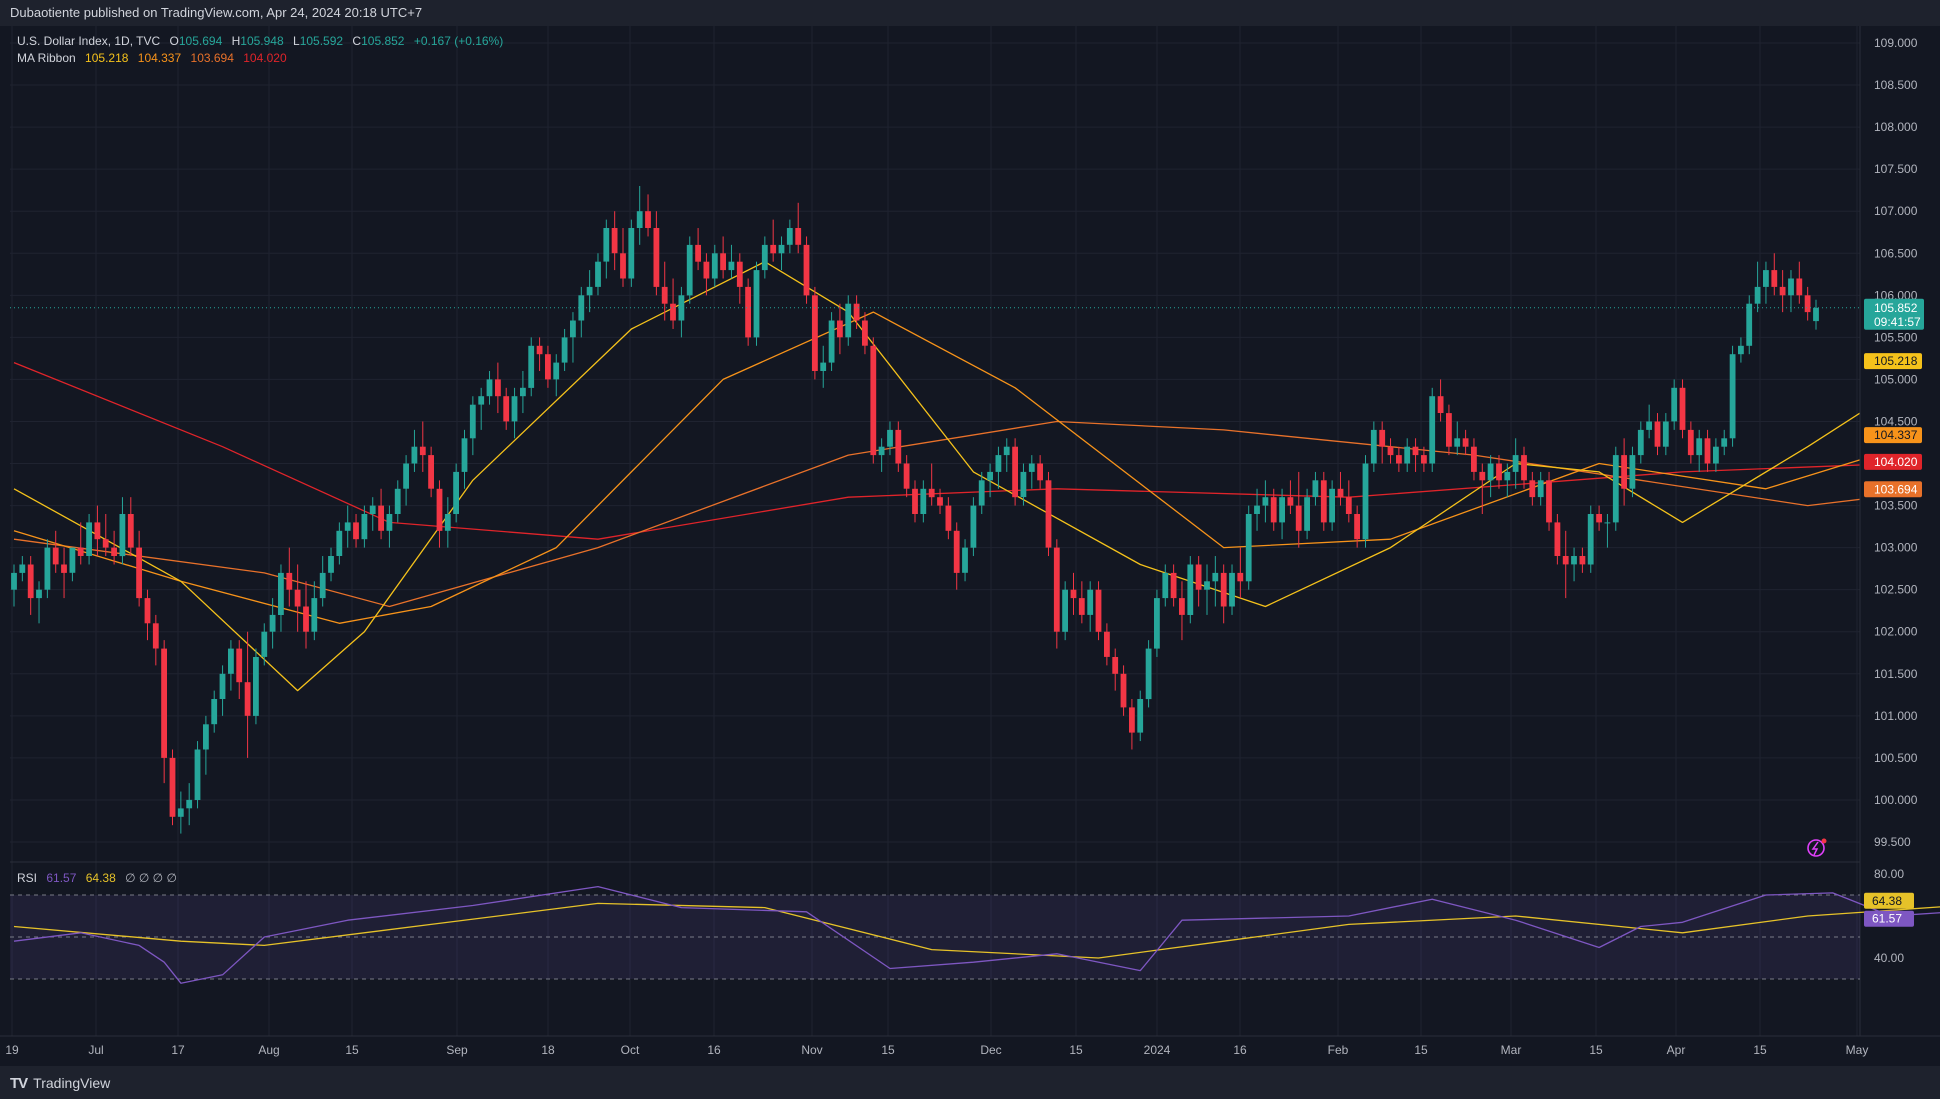 Image resolution: width=1940 pixels, height=1099 pixels. I want to click on alert-icon, so click(1817, 847).